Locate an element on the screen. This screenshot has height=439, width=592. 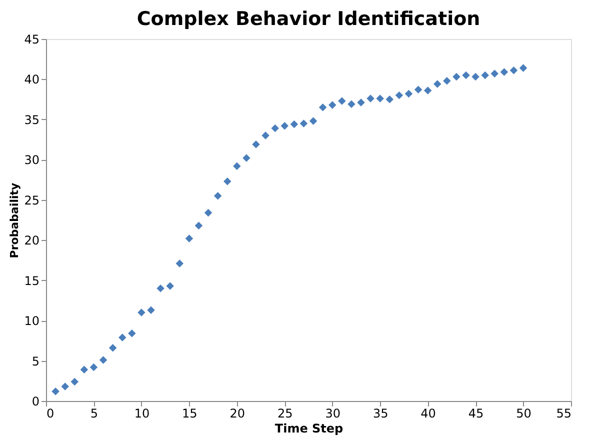
y-tick-label: 20 is located at coordinates (32, 241).